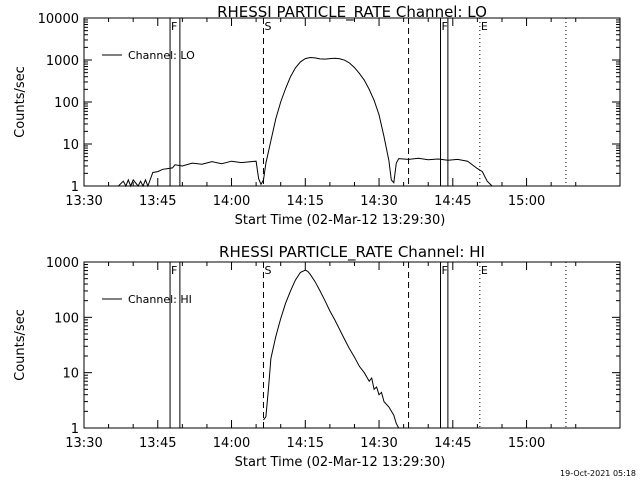 The height and width of the screenshot is (480, 640). What do you see at coordinates (161, 55) in the screenshot?
I see `legend-label: Channel: LO` at bounding box center [161, 55].